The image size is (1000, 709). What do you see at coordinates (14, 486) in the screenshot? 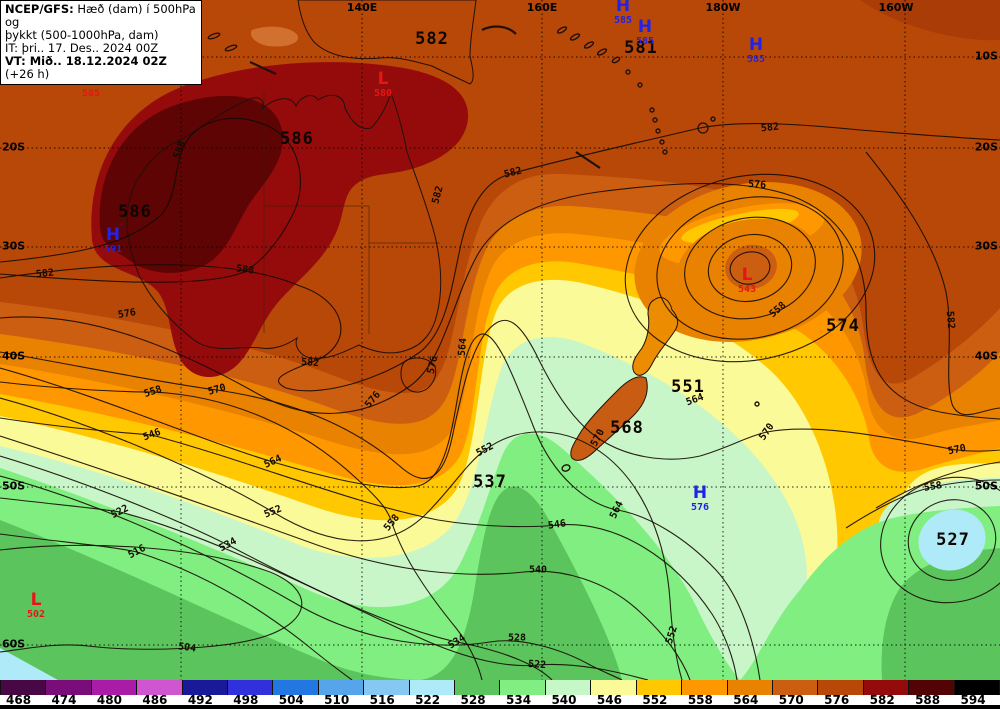
I see `latitude-label-left: 50S` at bounding box center [14, 486].